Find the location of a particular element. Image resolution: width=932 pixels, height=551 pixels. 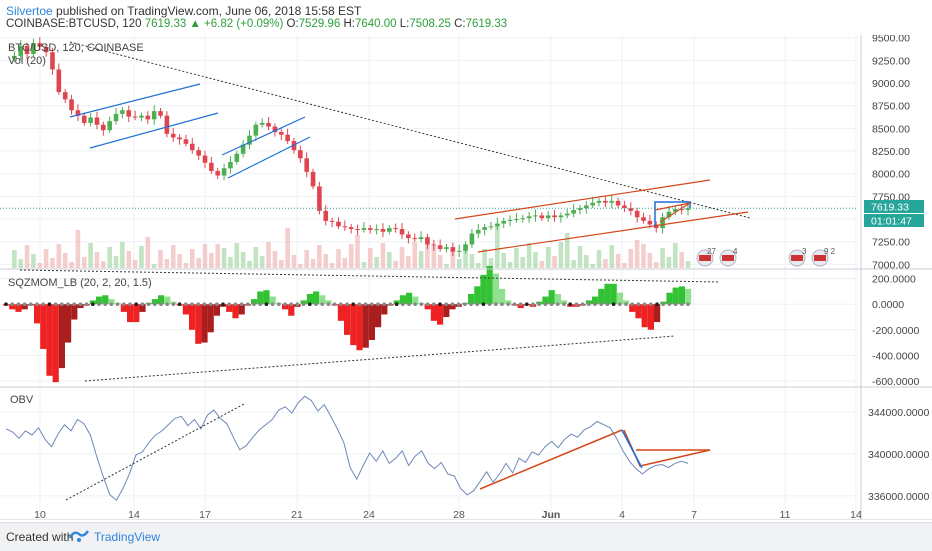

price-tick-label: 8000.00 is located at coordinates (891, 175).